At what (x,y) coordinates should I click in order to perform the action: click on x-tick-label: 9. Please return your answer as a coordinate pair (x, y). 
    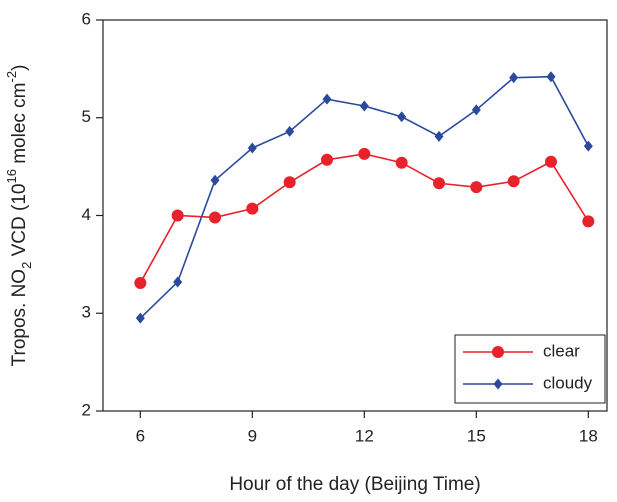
    Looking at the image, I should click on (252, 435).